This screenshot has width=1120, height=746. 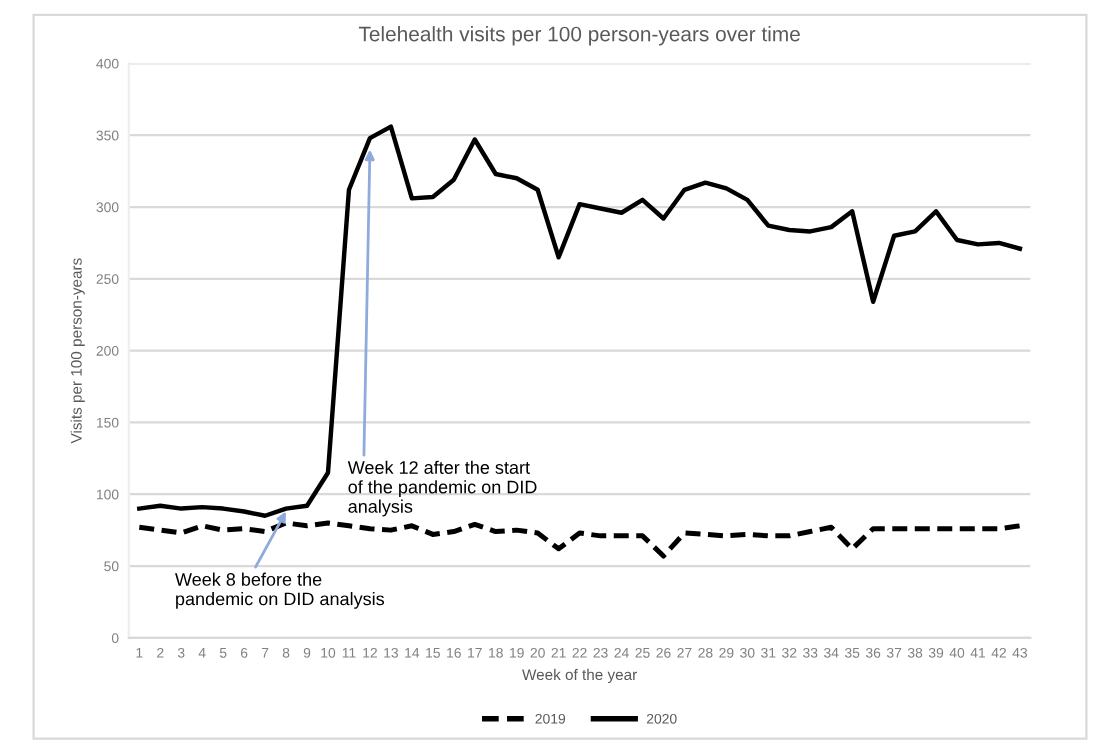 I want to click on annotation: Week 8 before the pandemic on DID analysis, so click(x=280, y=590).